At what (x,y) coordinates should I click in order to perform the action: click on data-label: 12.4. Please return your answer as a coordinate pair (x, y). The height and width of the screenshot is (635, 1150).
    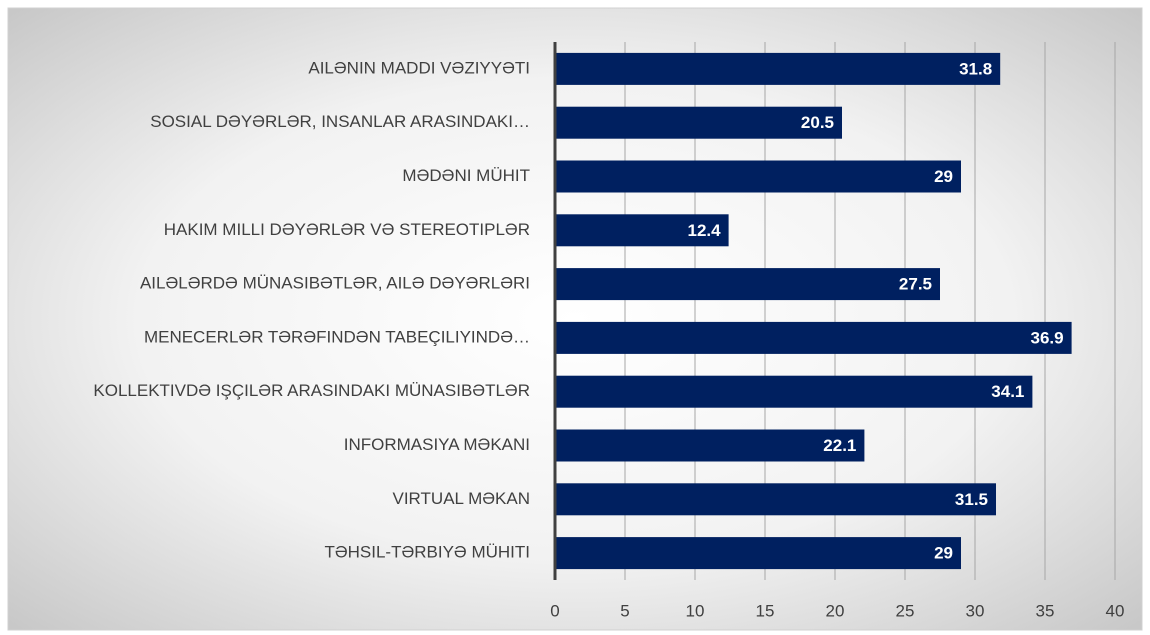
    Looking at the image, I should click on (705, 230).